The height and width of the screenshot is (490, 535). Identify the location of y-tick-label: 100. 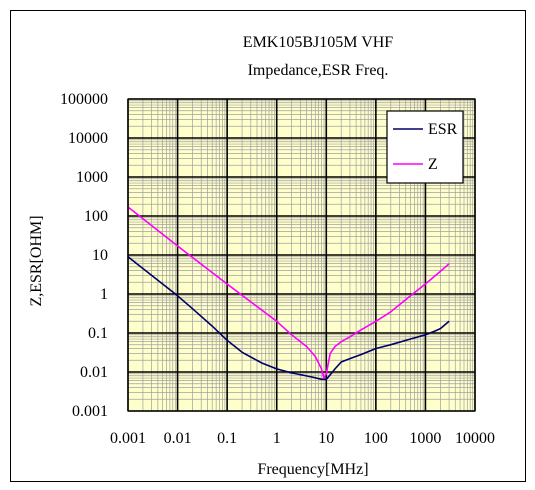
(96, 216).